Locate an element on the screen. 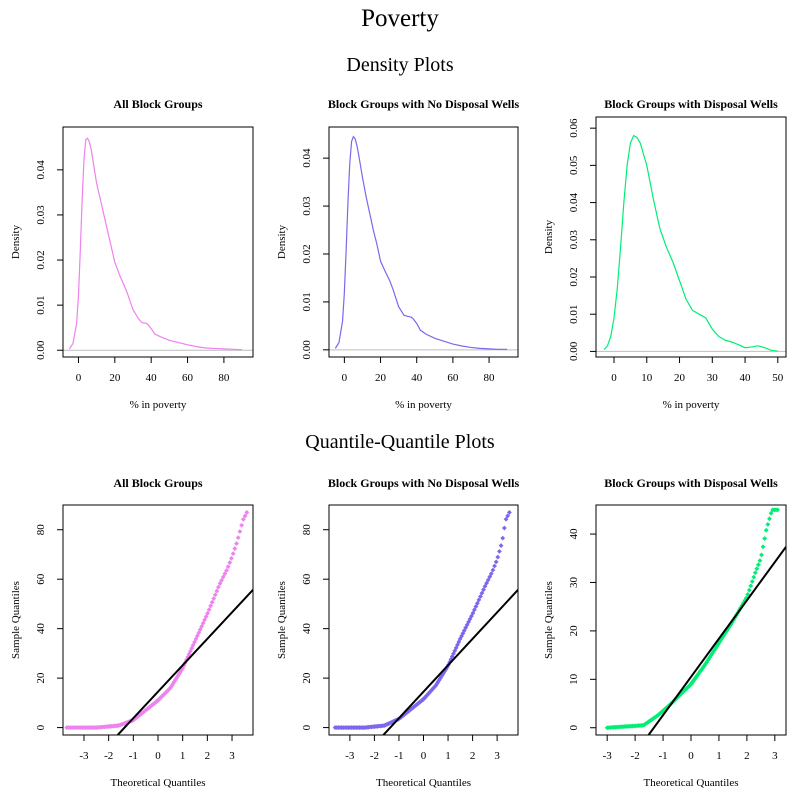 This screenshot has width=800, height=800. page-title: Poverty is located at coordinates (400, 18).